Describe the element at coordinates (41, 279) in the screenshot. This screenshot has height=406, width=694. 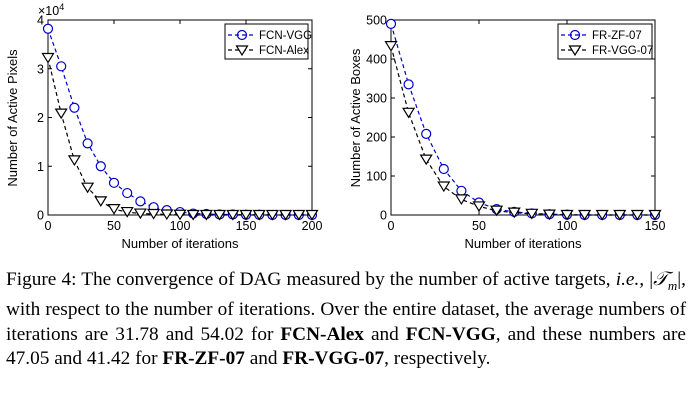
I see `caption-label: Figure 4:` at that location.